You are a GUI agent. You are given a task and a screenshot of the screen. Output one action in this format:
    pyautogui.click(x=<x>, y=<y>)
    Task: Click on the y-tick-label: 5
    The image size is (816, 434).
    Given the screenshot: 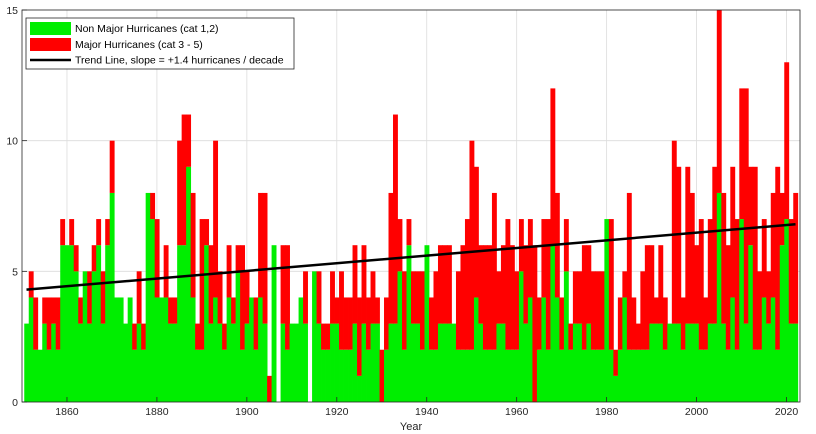 What is the action you would take?
    pyautogui.click(x=15, y=272)
    